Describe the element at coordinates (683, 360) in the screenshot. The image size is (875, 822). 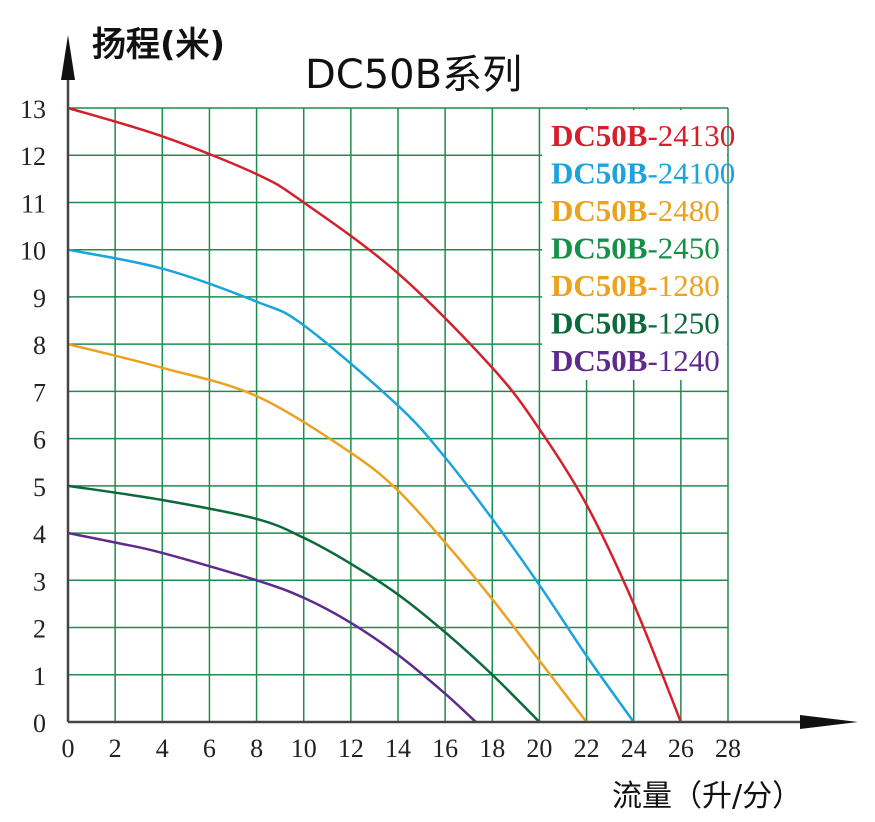
I see `legend-suffix: -1240` at that location.